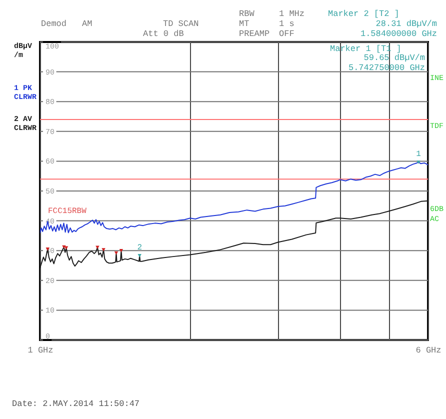 This screenshot has width=446, height=419. What do you see at coordinates (429, 351) in the screenshot?
I see `x-tick-label: 6 GHz` at bounding box center [429, 351].